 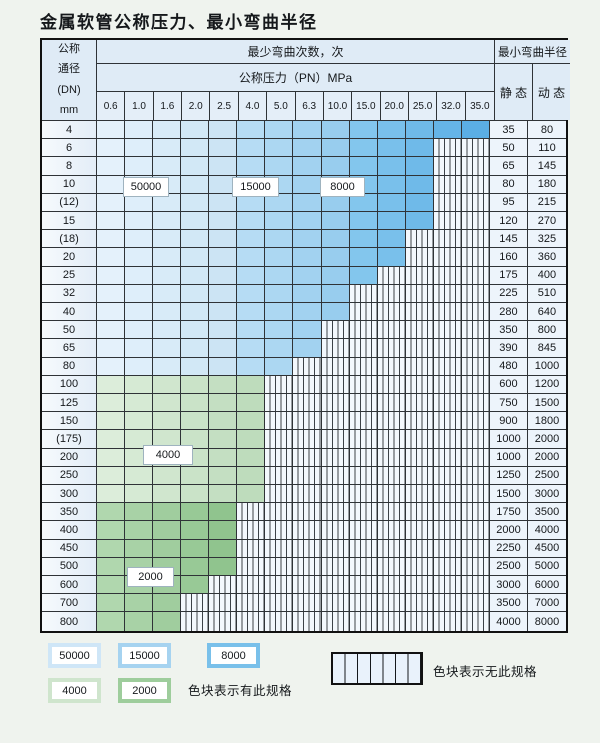 What do you see at coordinates (551, 92) in the screenshot?
I see `dynamic-column-header: 动 态` at bounding box center [551, 92].